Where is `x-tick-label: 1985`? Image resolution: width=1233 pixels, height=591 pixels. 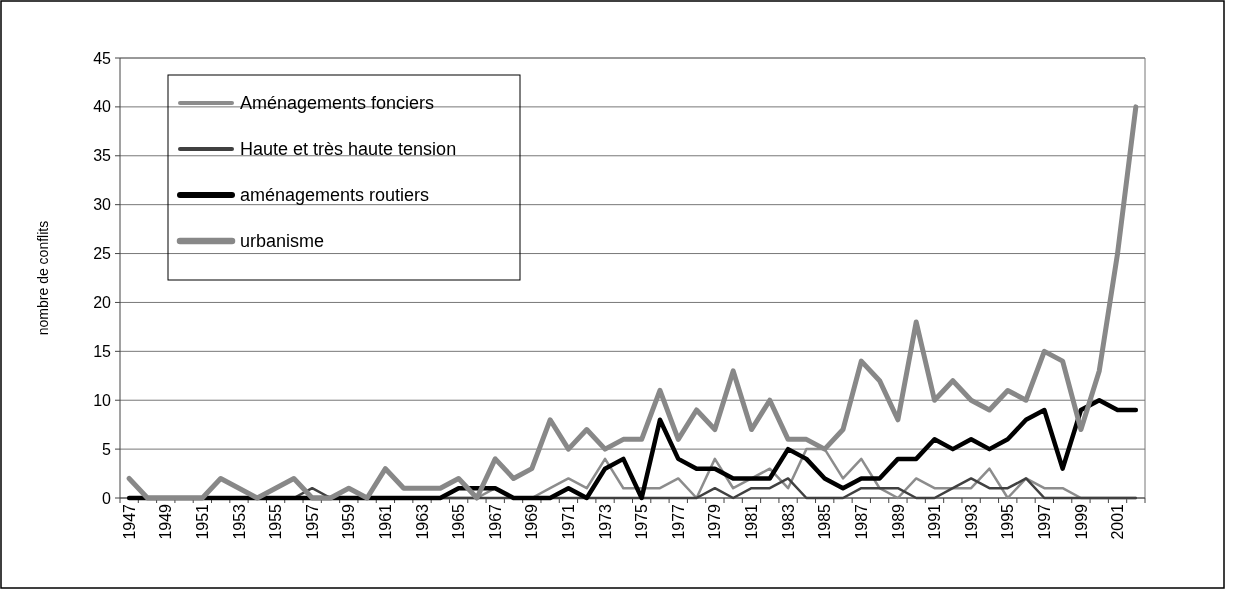 x-tick-label: 1985 is located at coordinates (825, 521).